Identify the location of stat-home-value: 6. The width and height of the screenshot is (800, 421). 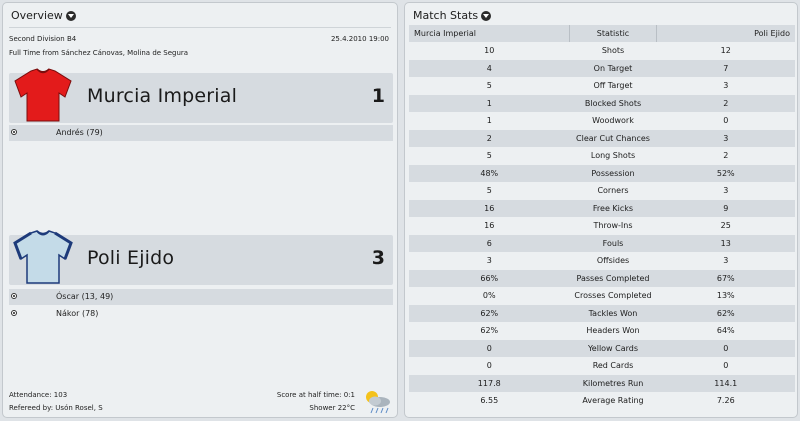
(489, 243).